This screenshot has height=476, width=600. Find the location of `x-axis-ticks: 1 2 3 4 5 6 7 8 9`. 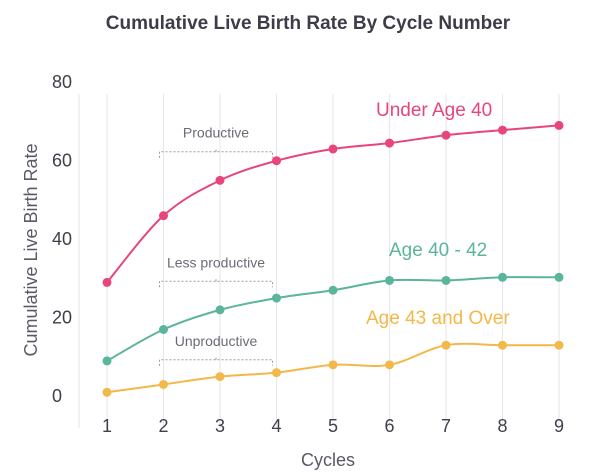

x-axis-ticks: 1 2 3 4 5 6 7 8 9 is located at coordinates (333, 426).